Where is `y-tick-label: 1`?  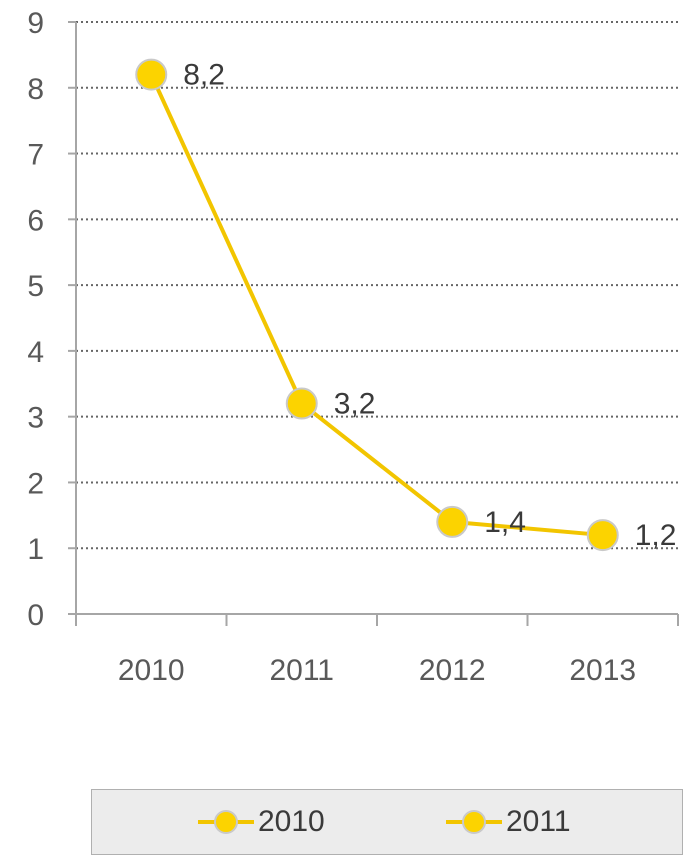
y-tick-label: 1 is located at coordinates (35, 549).